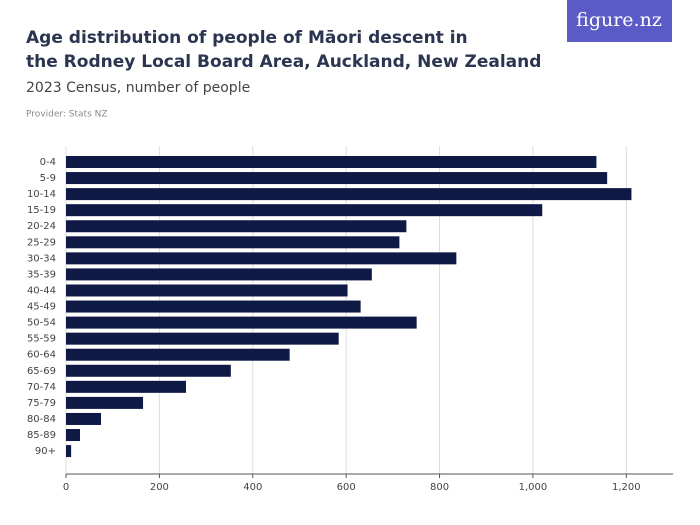 This screenshot has width=700, height=525. What do you see at coordinates (48, 162) in the screenshot?
I see `y-tick-label: 0-4` at bounding box center [48, 162].